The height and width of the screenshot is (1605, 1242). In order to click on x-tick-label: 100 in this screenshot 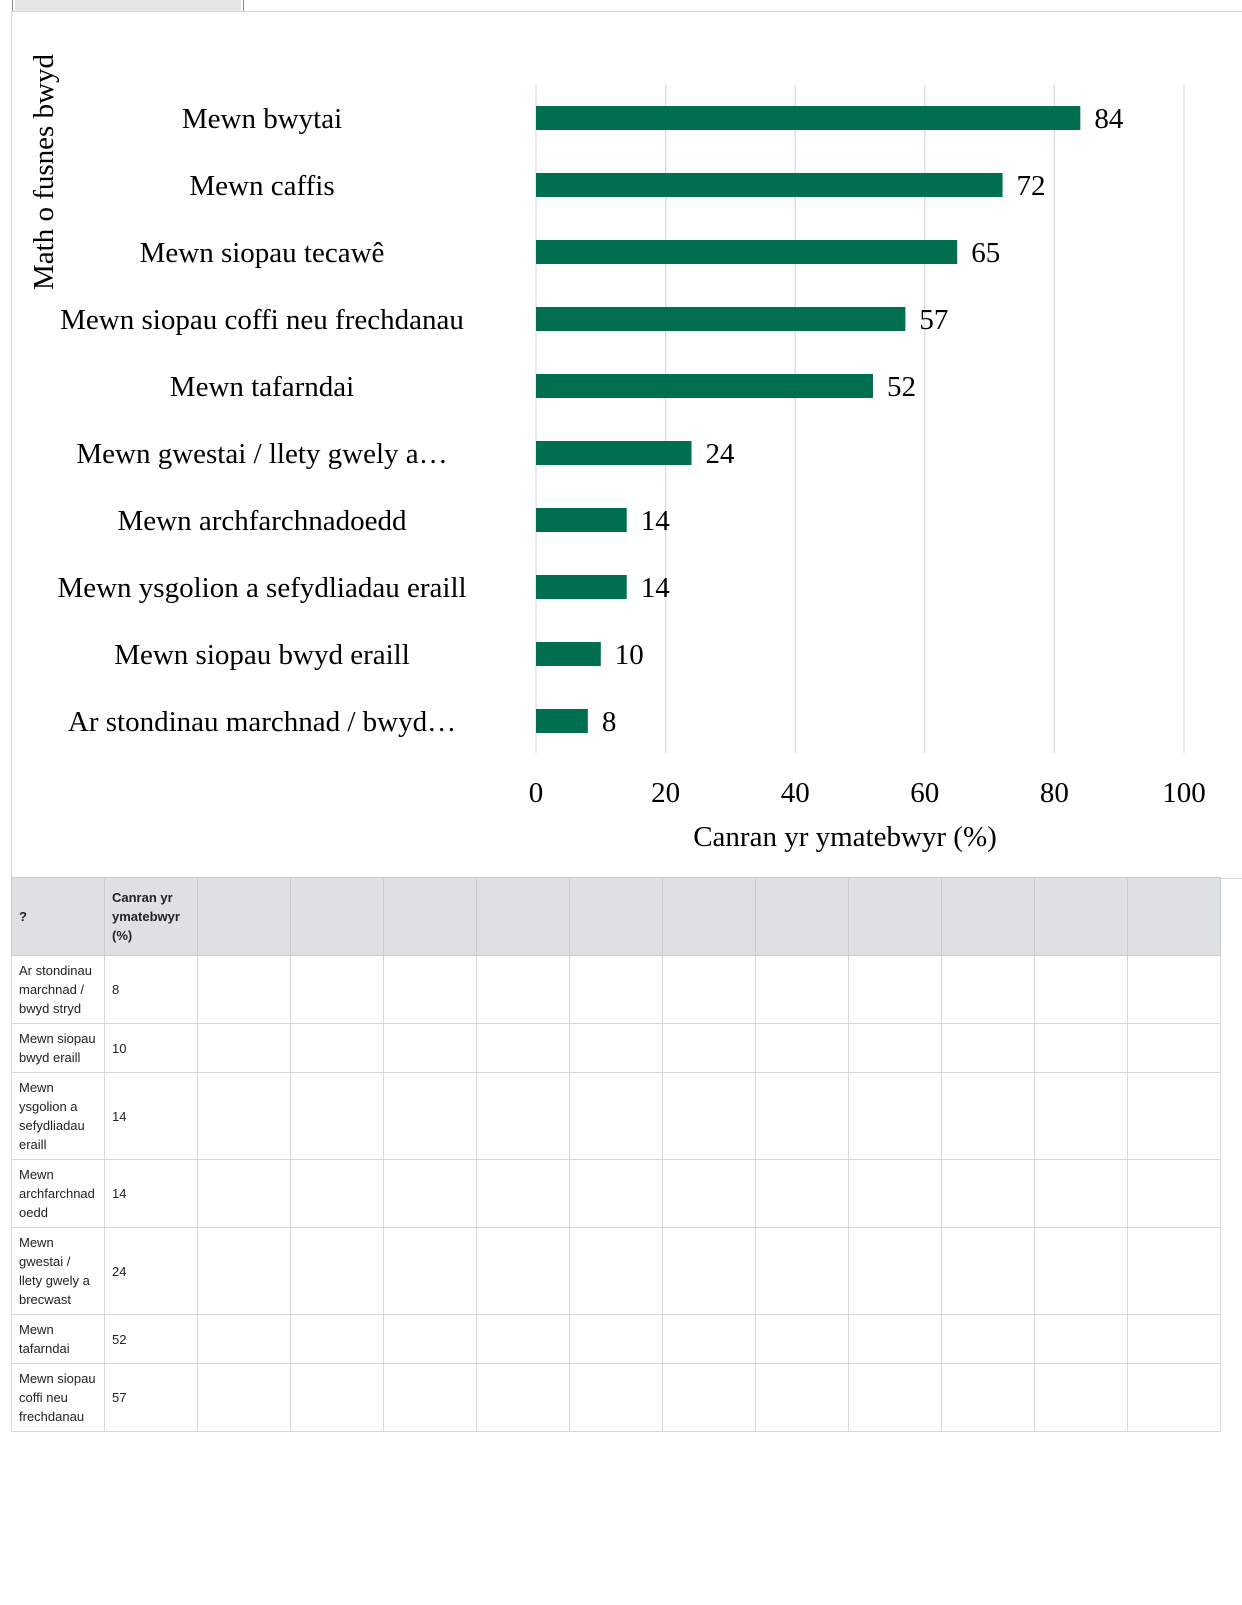, I will do `click(1184, 793)`.